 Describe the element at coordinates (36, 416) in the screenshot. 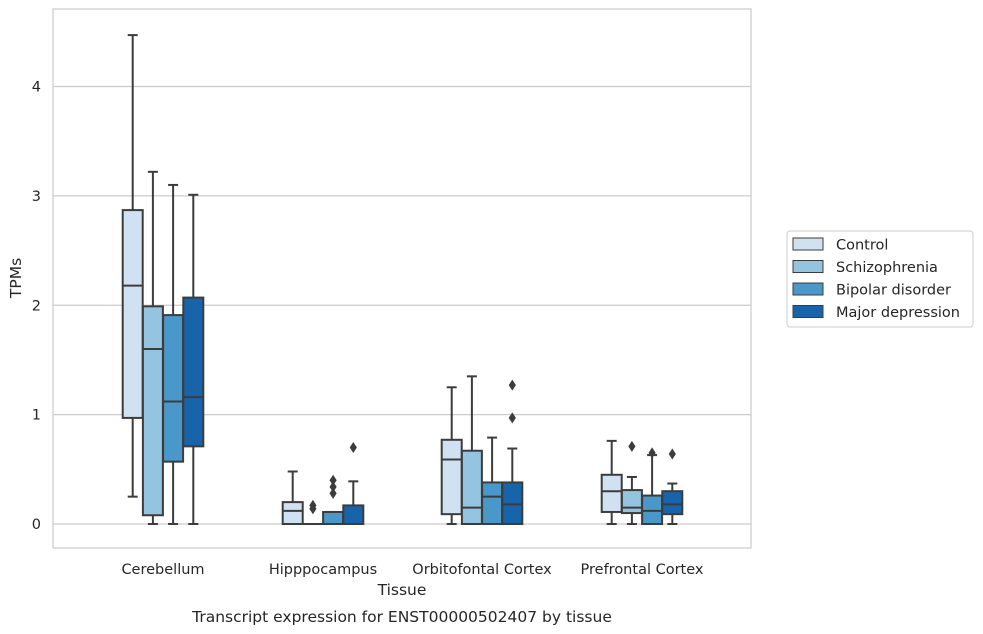

I see `y-tick-label: 1` at that location.